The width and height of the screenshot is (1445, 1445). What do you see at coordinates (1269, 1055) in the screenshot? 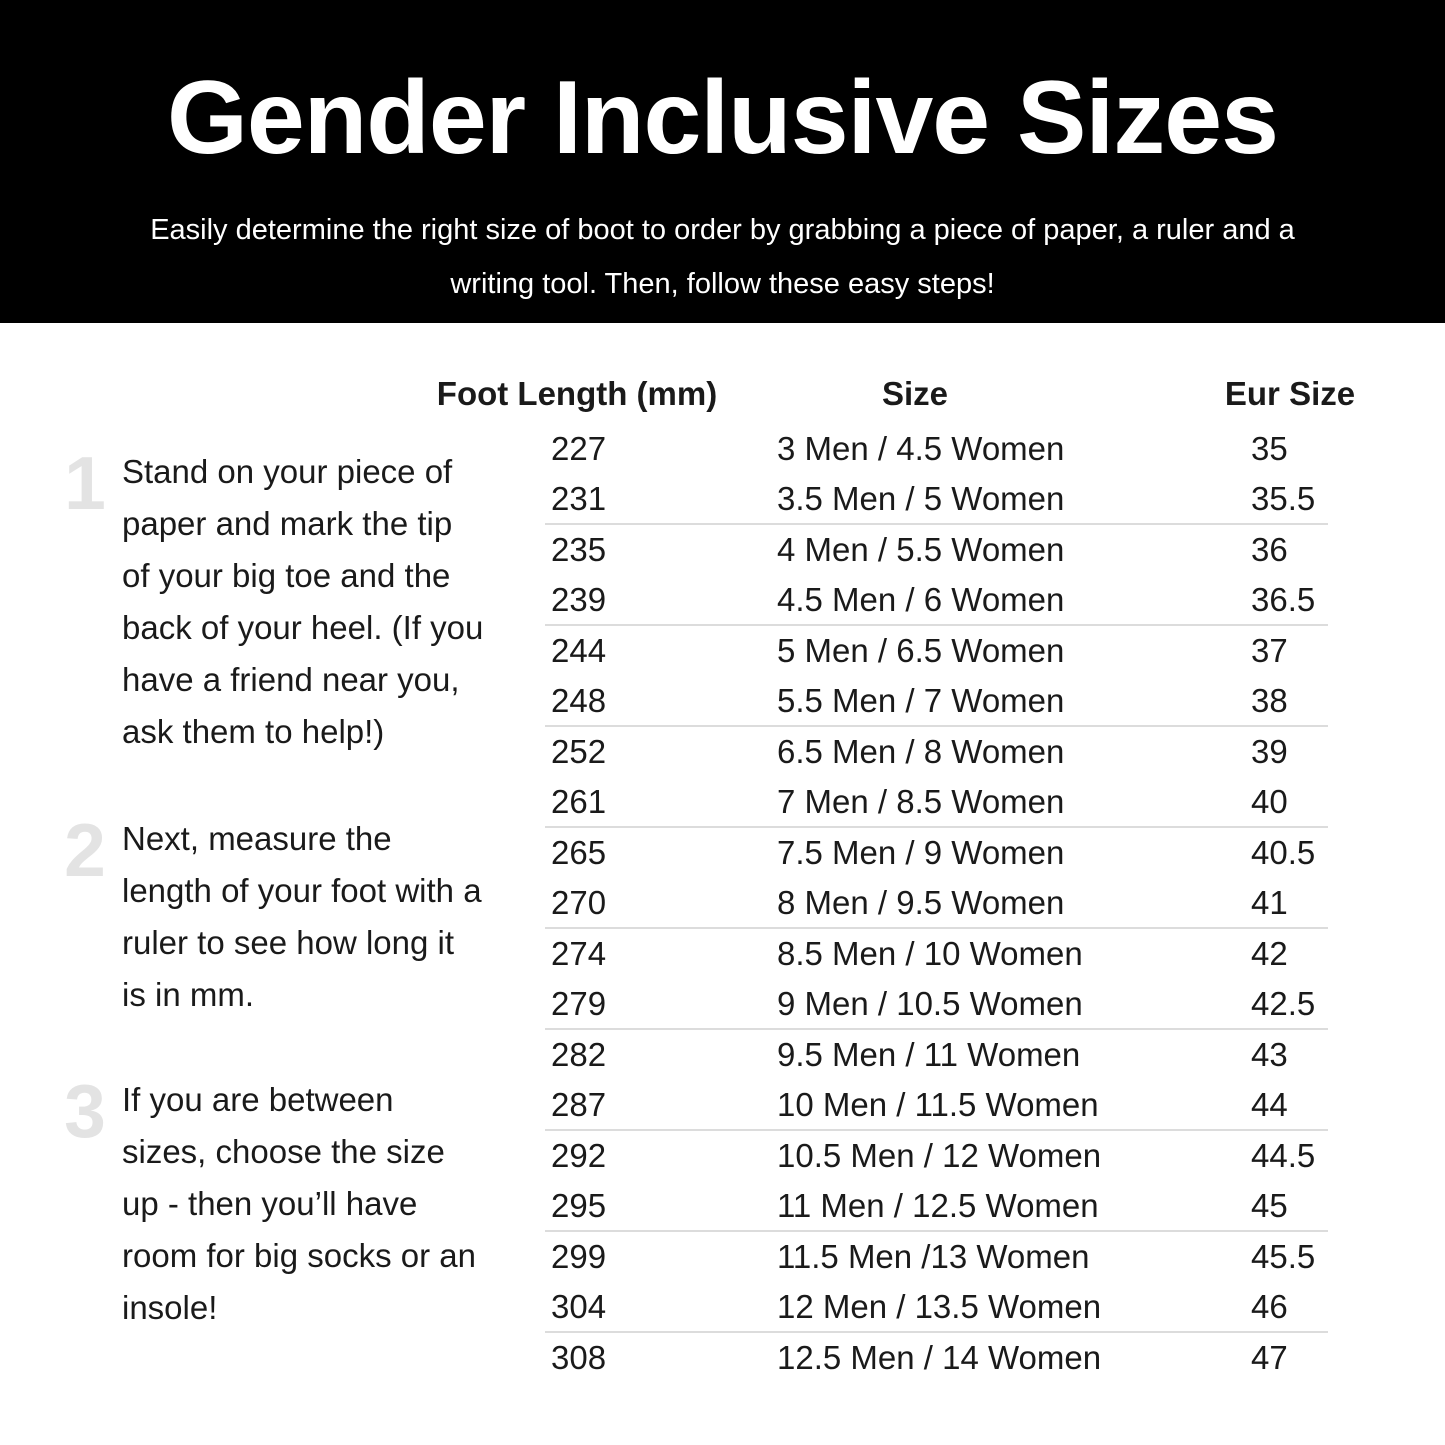
I see `eur-size-cell: 43` at bounding box center [1269, 1055].